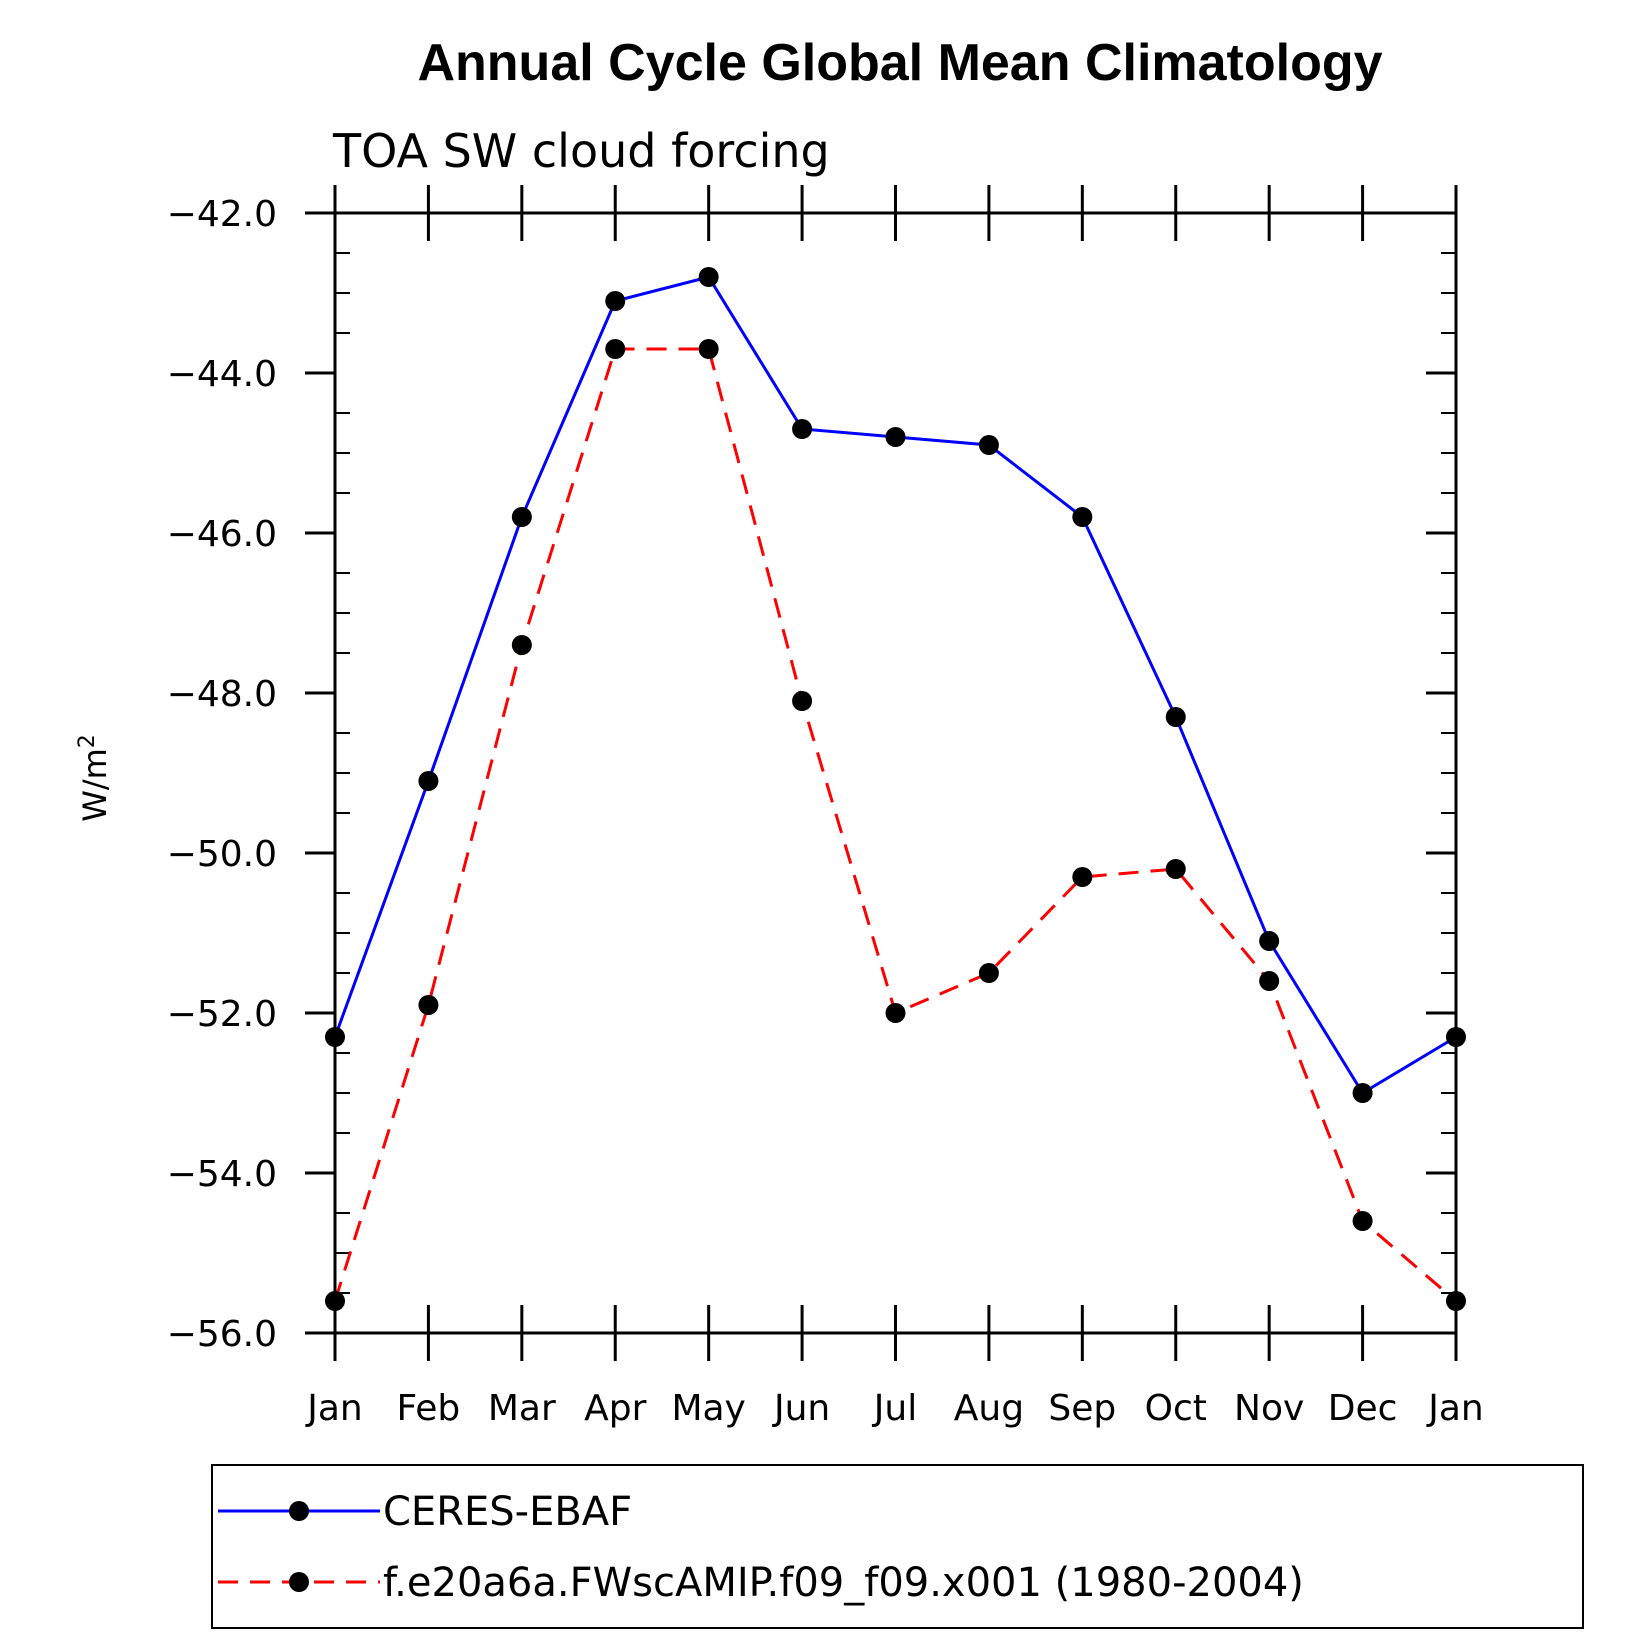  What do you see at coordinates (1363, 1408) in the screenshot?
I see `x-tick-label: Dec` at bounding box center [1363, 1408].